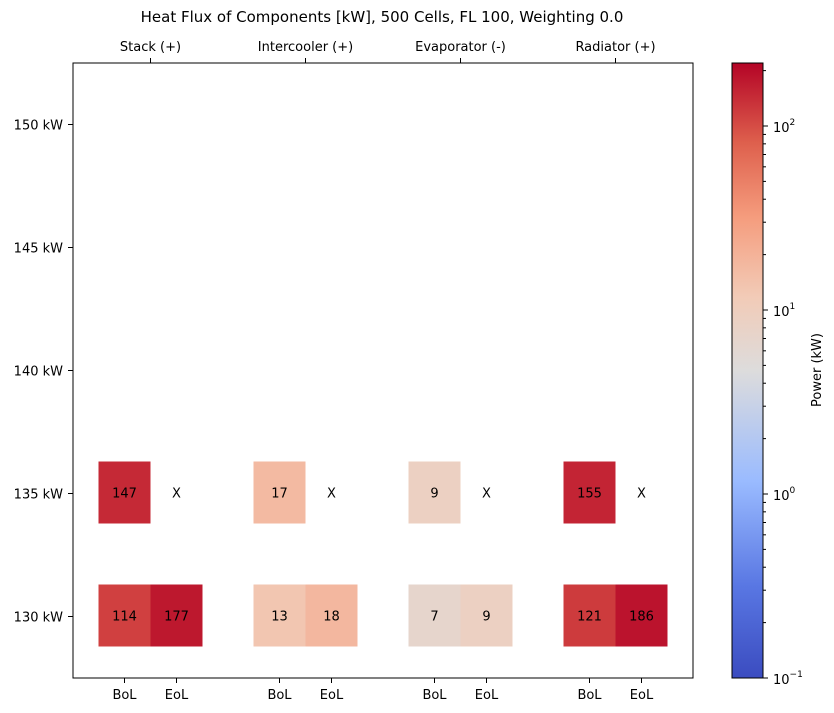 This screenshot has width=834, height=713. I want to click on cell-label: 7, so click(434, 617).